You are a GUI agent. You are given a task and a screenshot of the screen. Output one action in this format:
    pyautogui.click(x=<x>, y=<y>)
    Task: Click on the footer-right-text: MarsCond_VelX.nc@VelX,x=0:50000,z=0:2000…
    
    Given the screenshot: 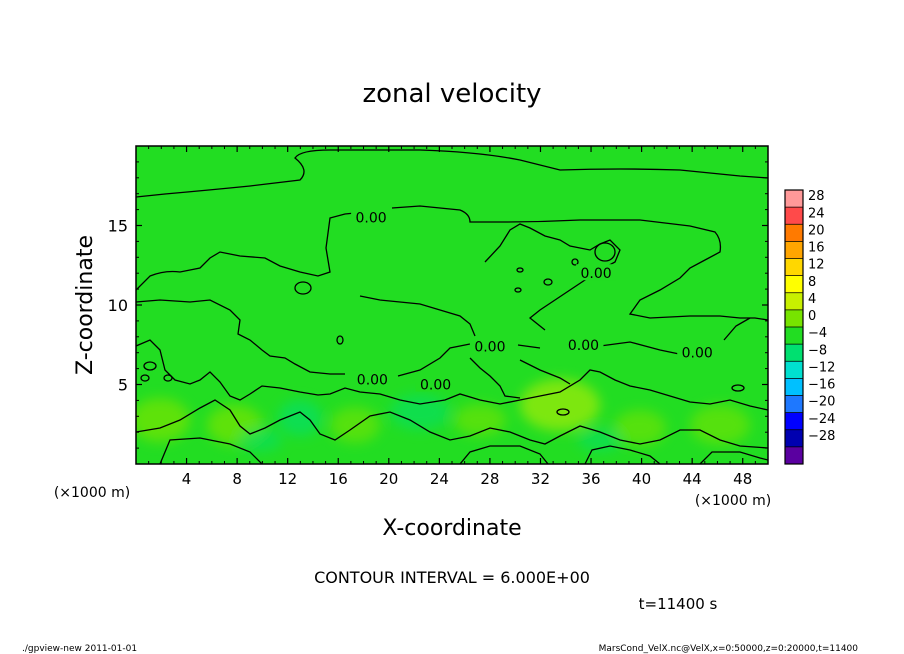 What is the action you would take?
    pyautogui.click(x=729, y=649)
    